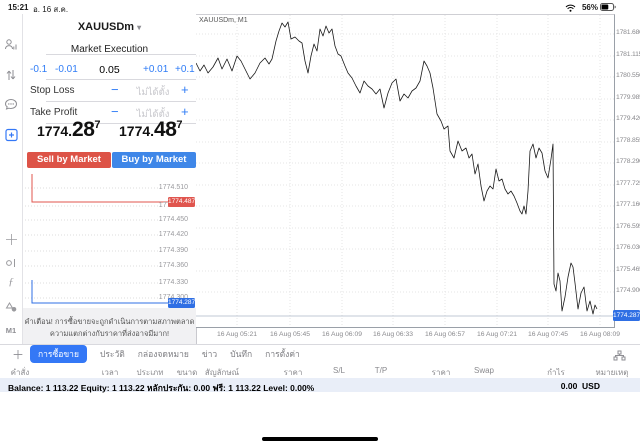 The height and width of the screenshot is (447, 640). What do you see at coordinates (237, 334) in the screenshot?
I see `time-axis-label: 16 Aug 05:21` at bounding box center [237, 334].